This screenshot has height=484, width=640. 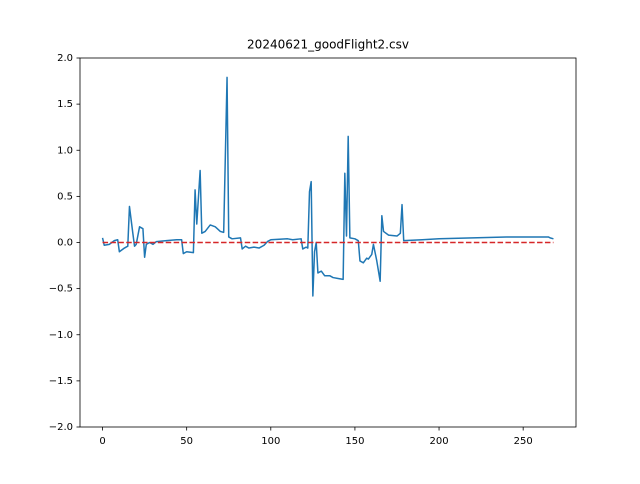 What do you see at coordinates (61, 427) in the screenshot?
I see `y-tick-label: −2.0` at bounding box center [61, 427].